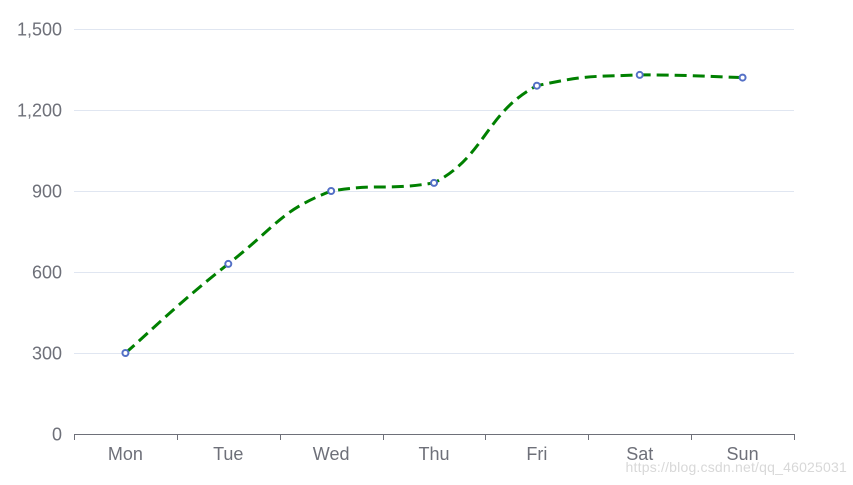 The width and height of the screenshot is (853, 485). Describe the element at coordinates (331, 454) in the screenshot. I see `x-tick-label: Wed` at that location.